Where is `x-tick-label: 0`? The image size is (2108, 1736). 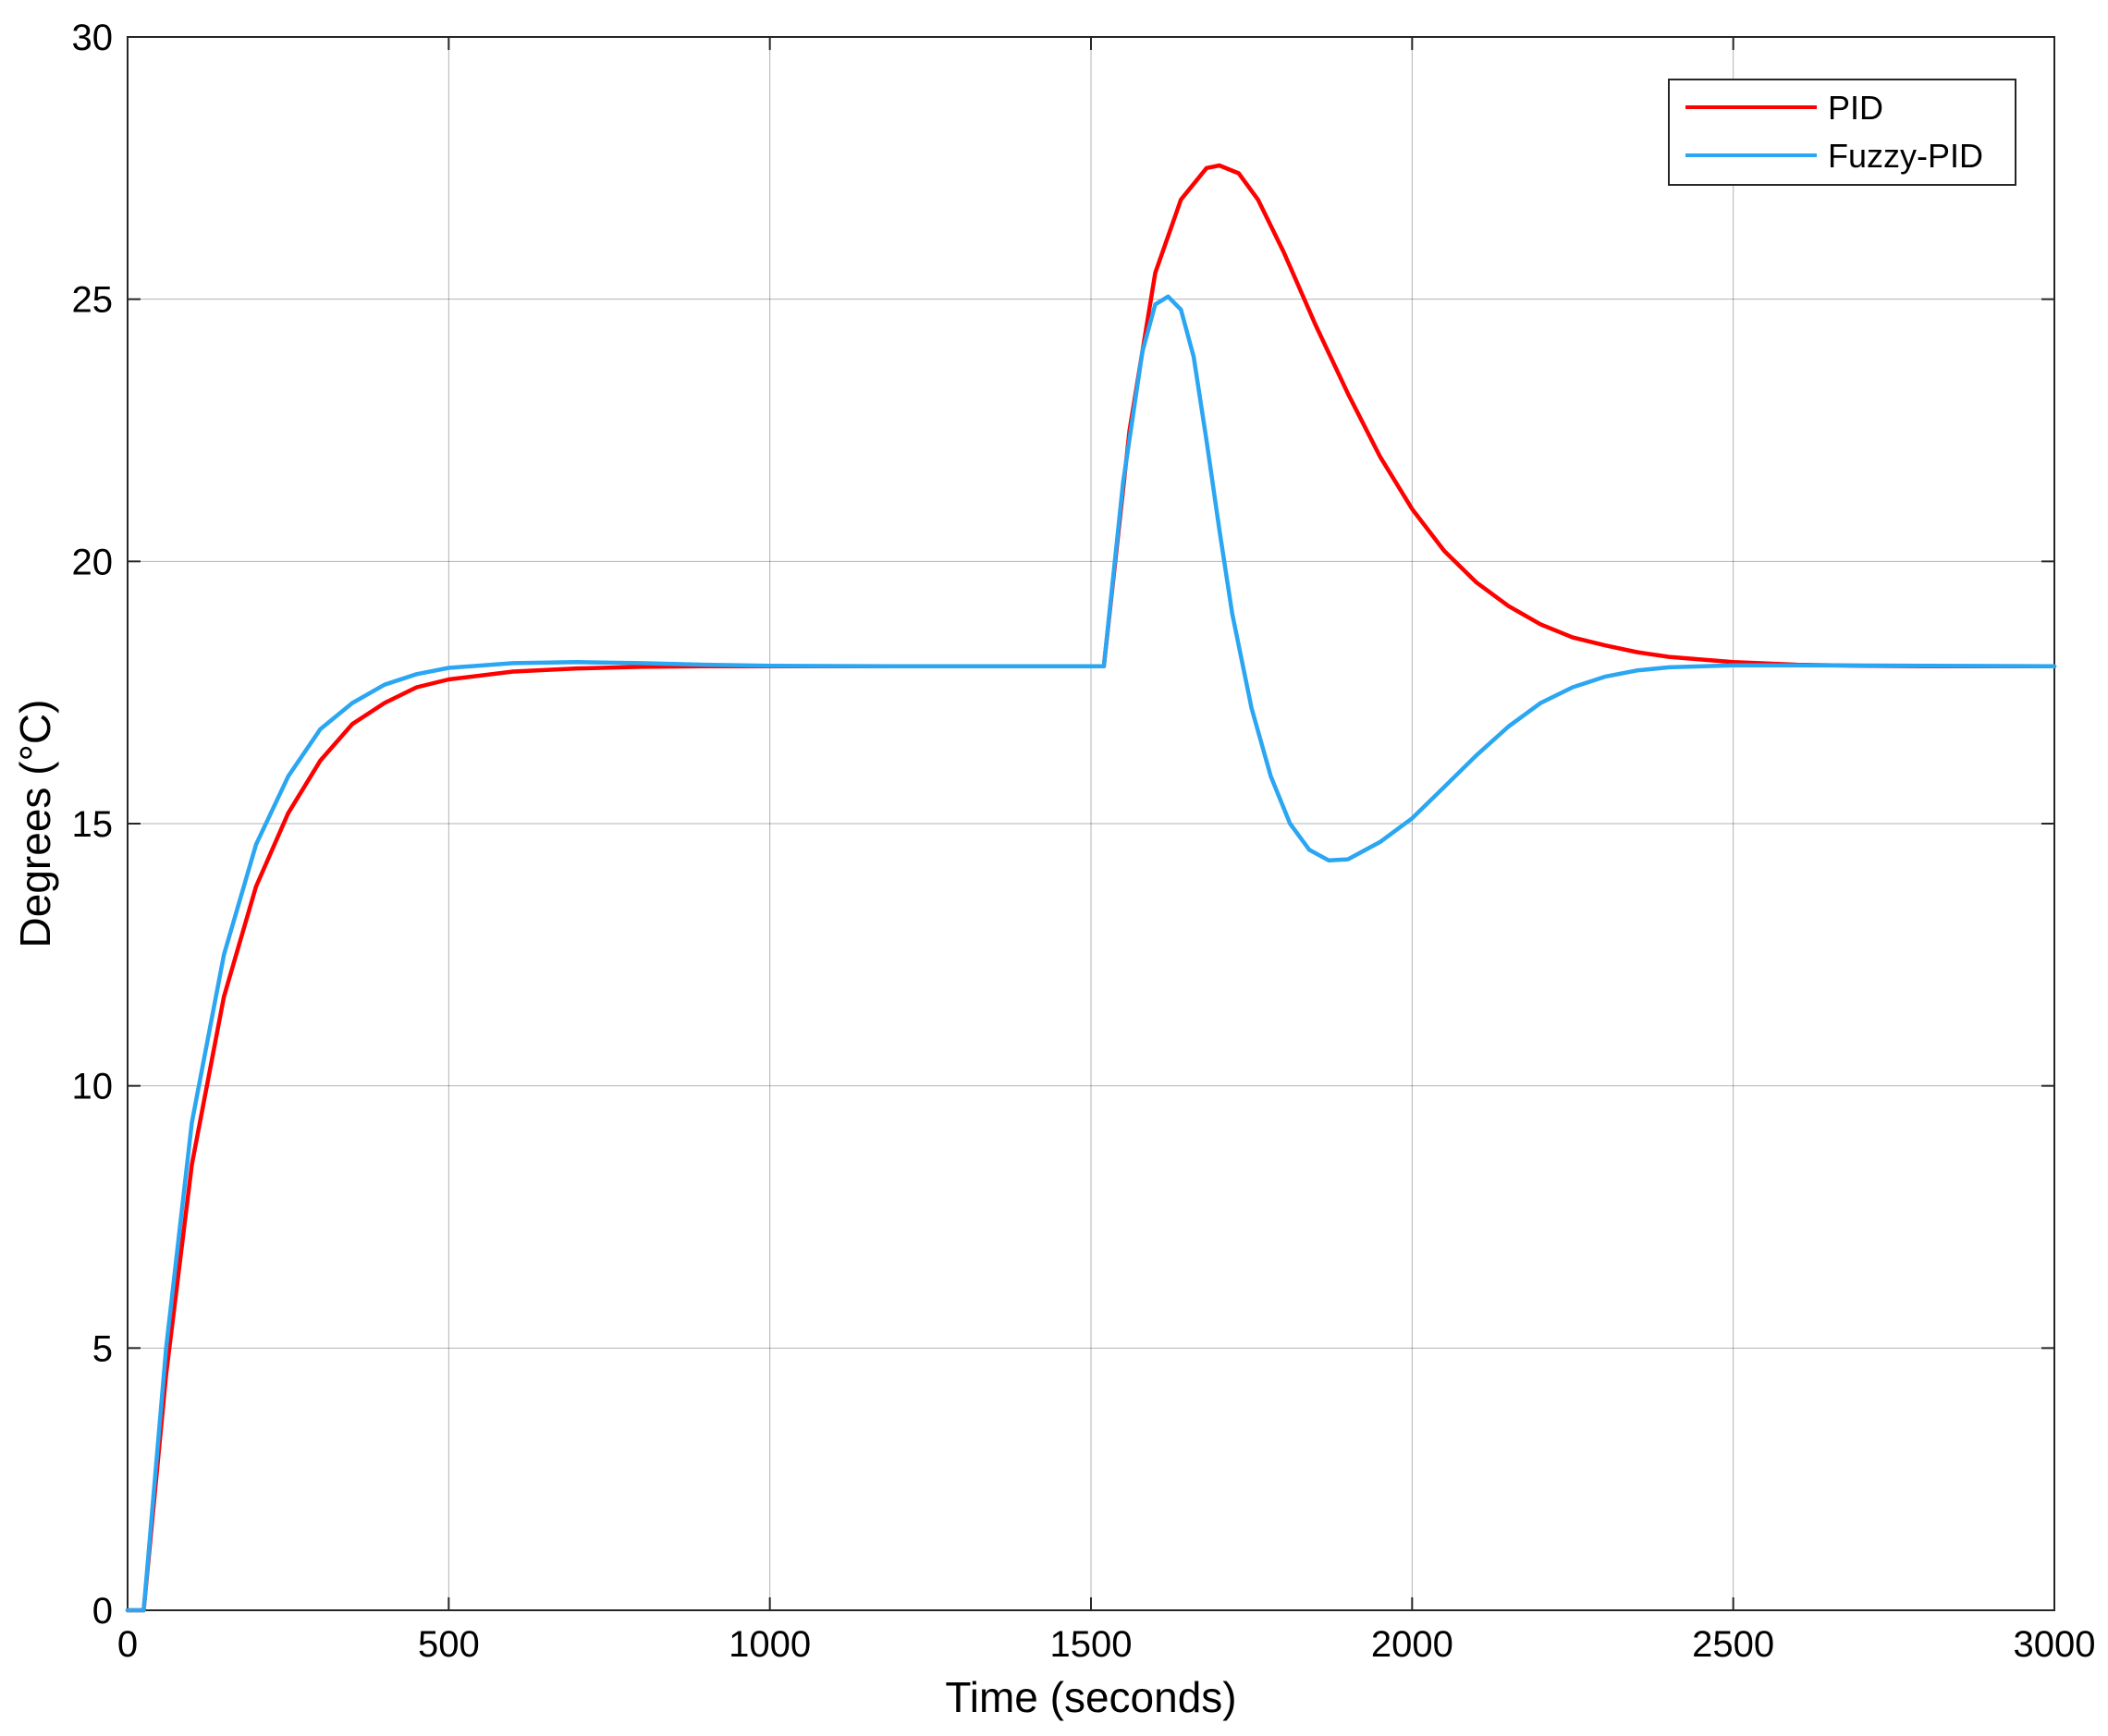
x-tick-label: 0 is located at coordinates (127, 1644).